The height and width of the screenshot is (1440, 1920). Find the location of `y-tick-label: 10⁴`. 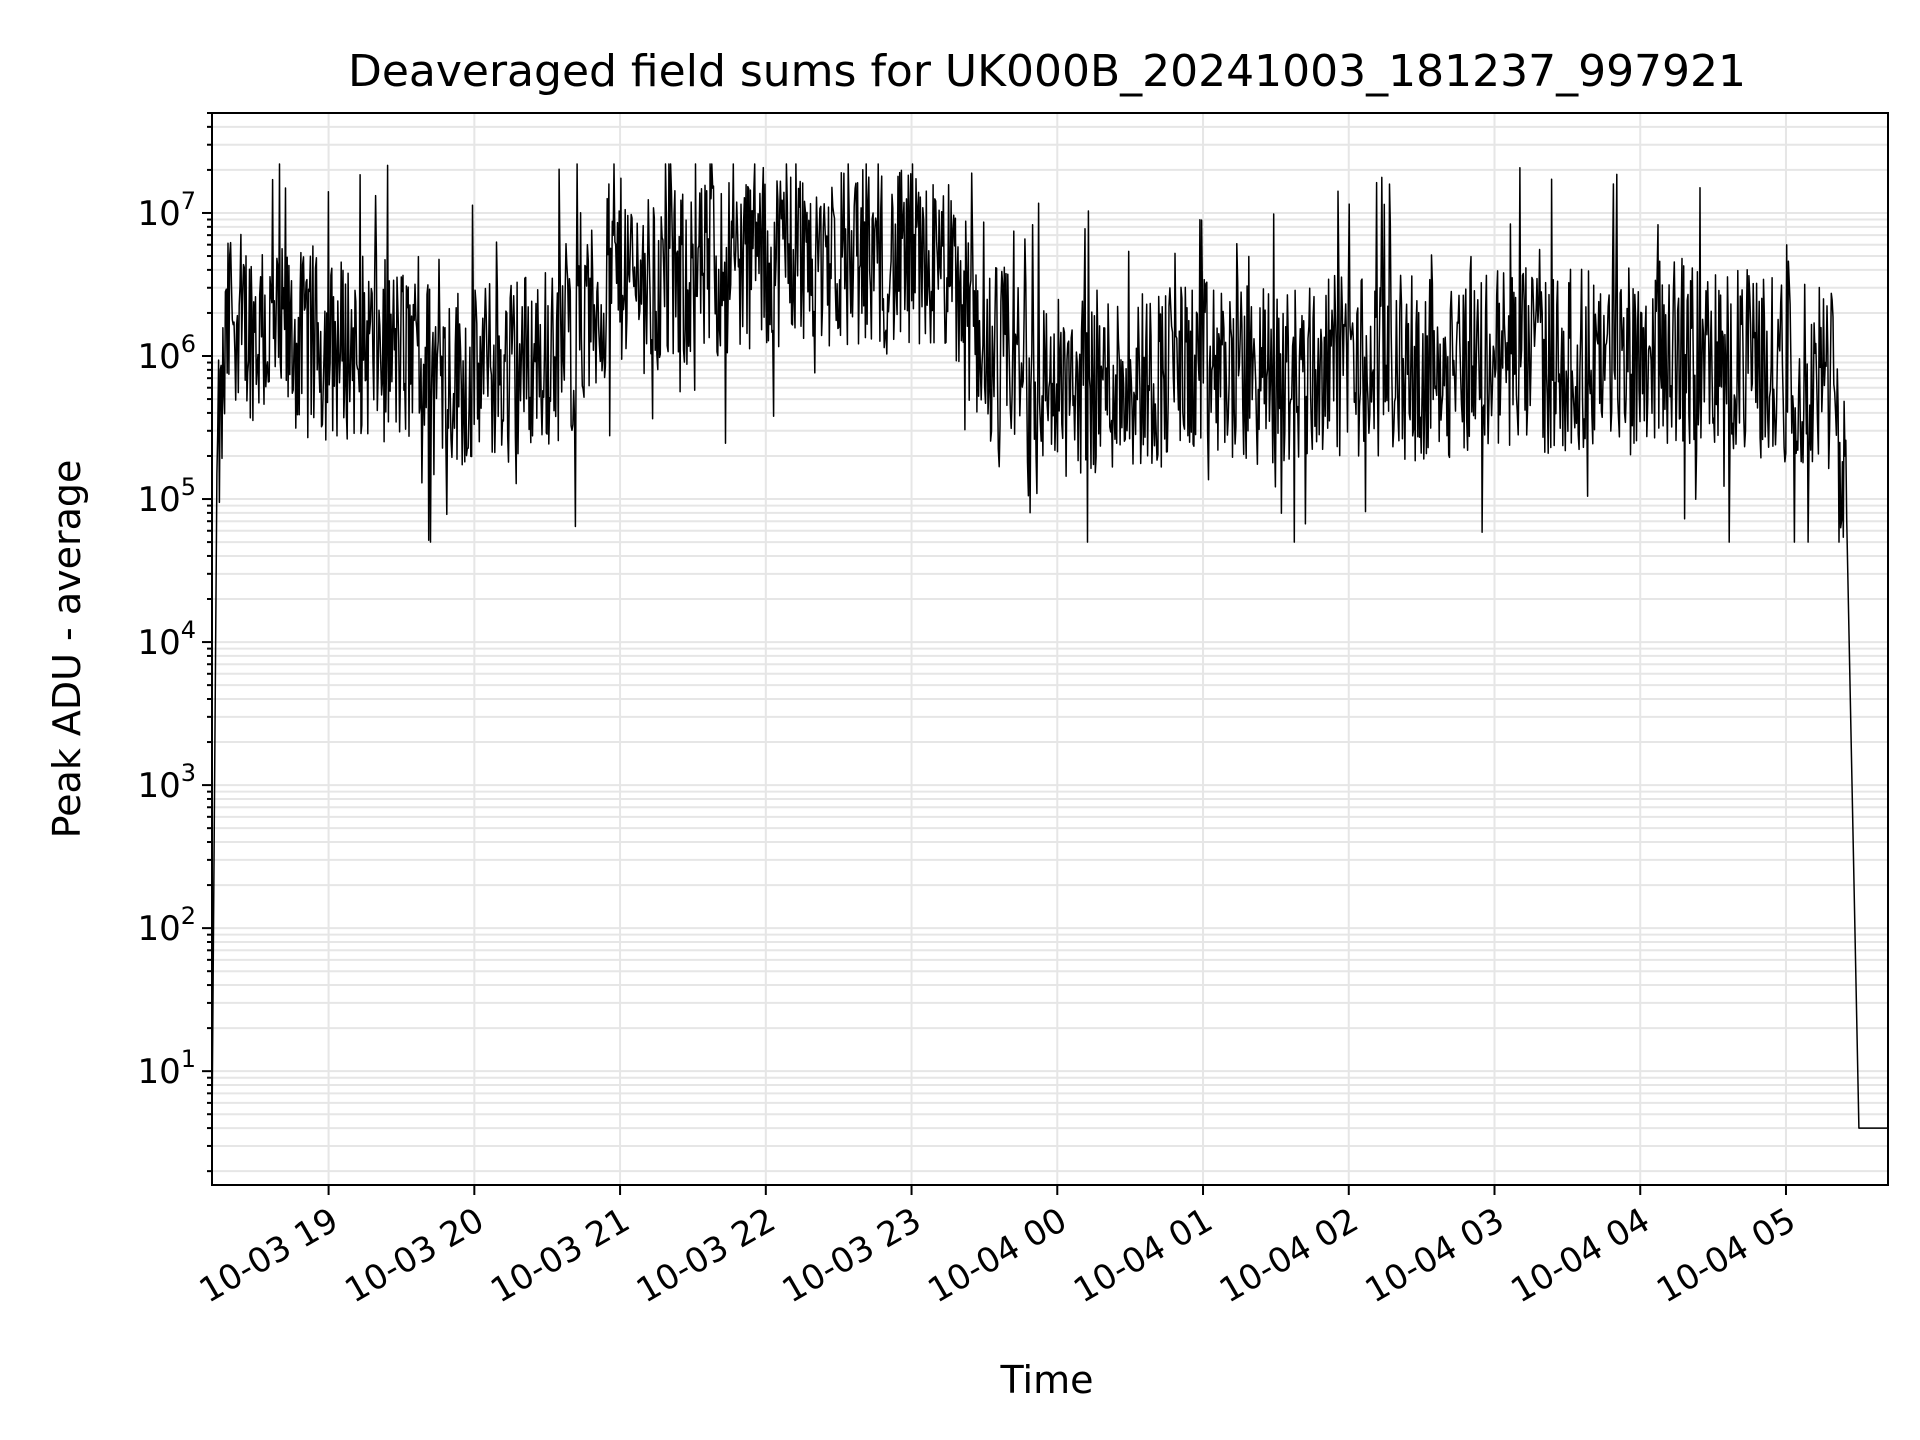

y-tick-label: 10⁴ is located at coordinates (166, 639).